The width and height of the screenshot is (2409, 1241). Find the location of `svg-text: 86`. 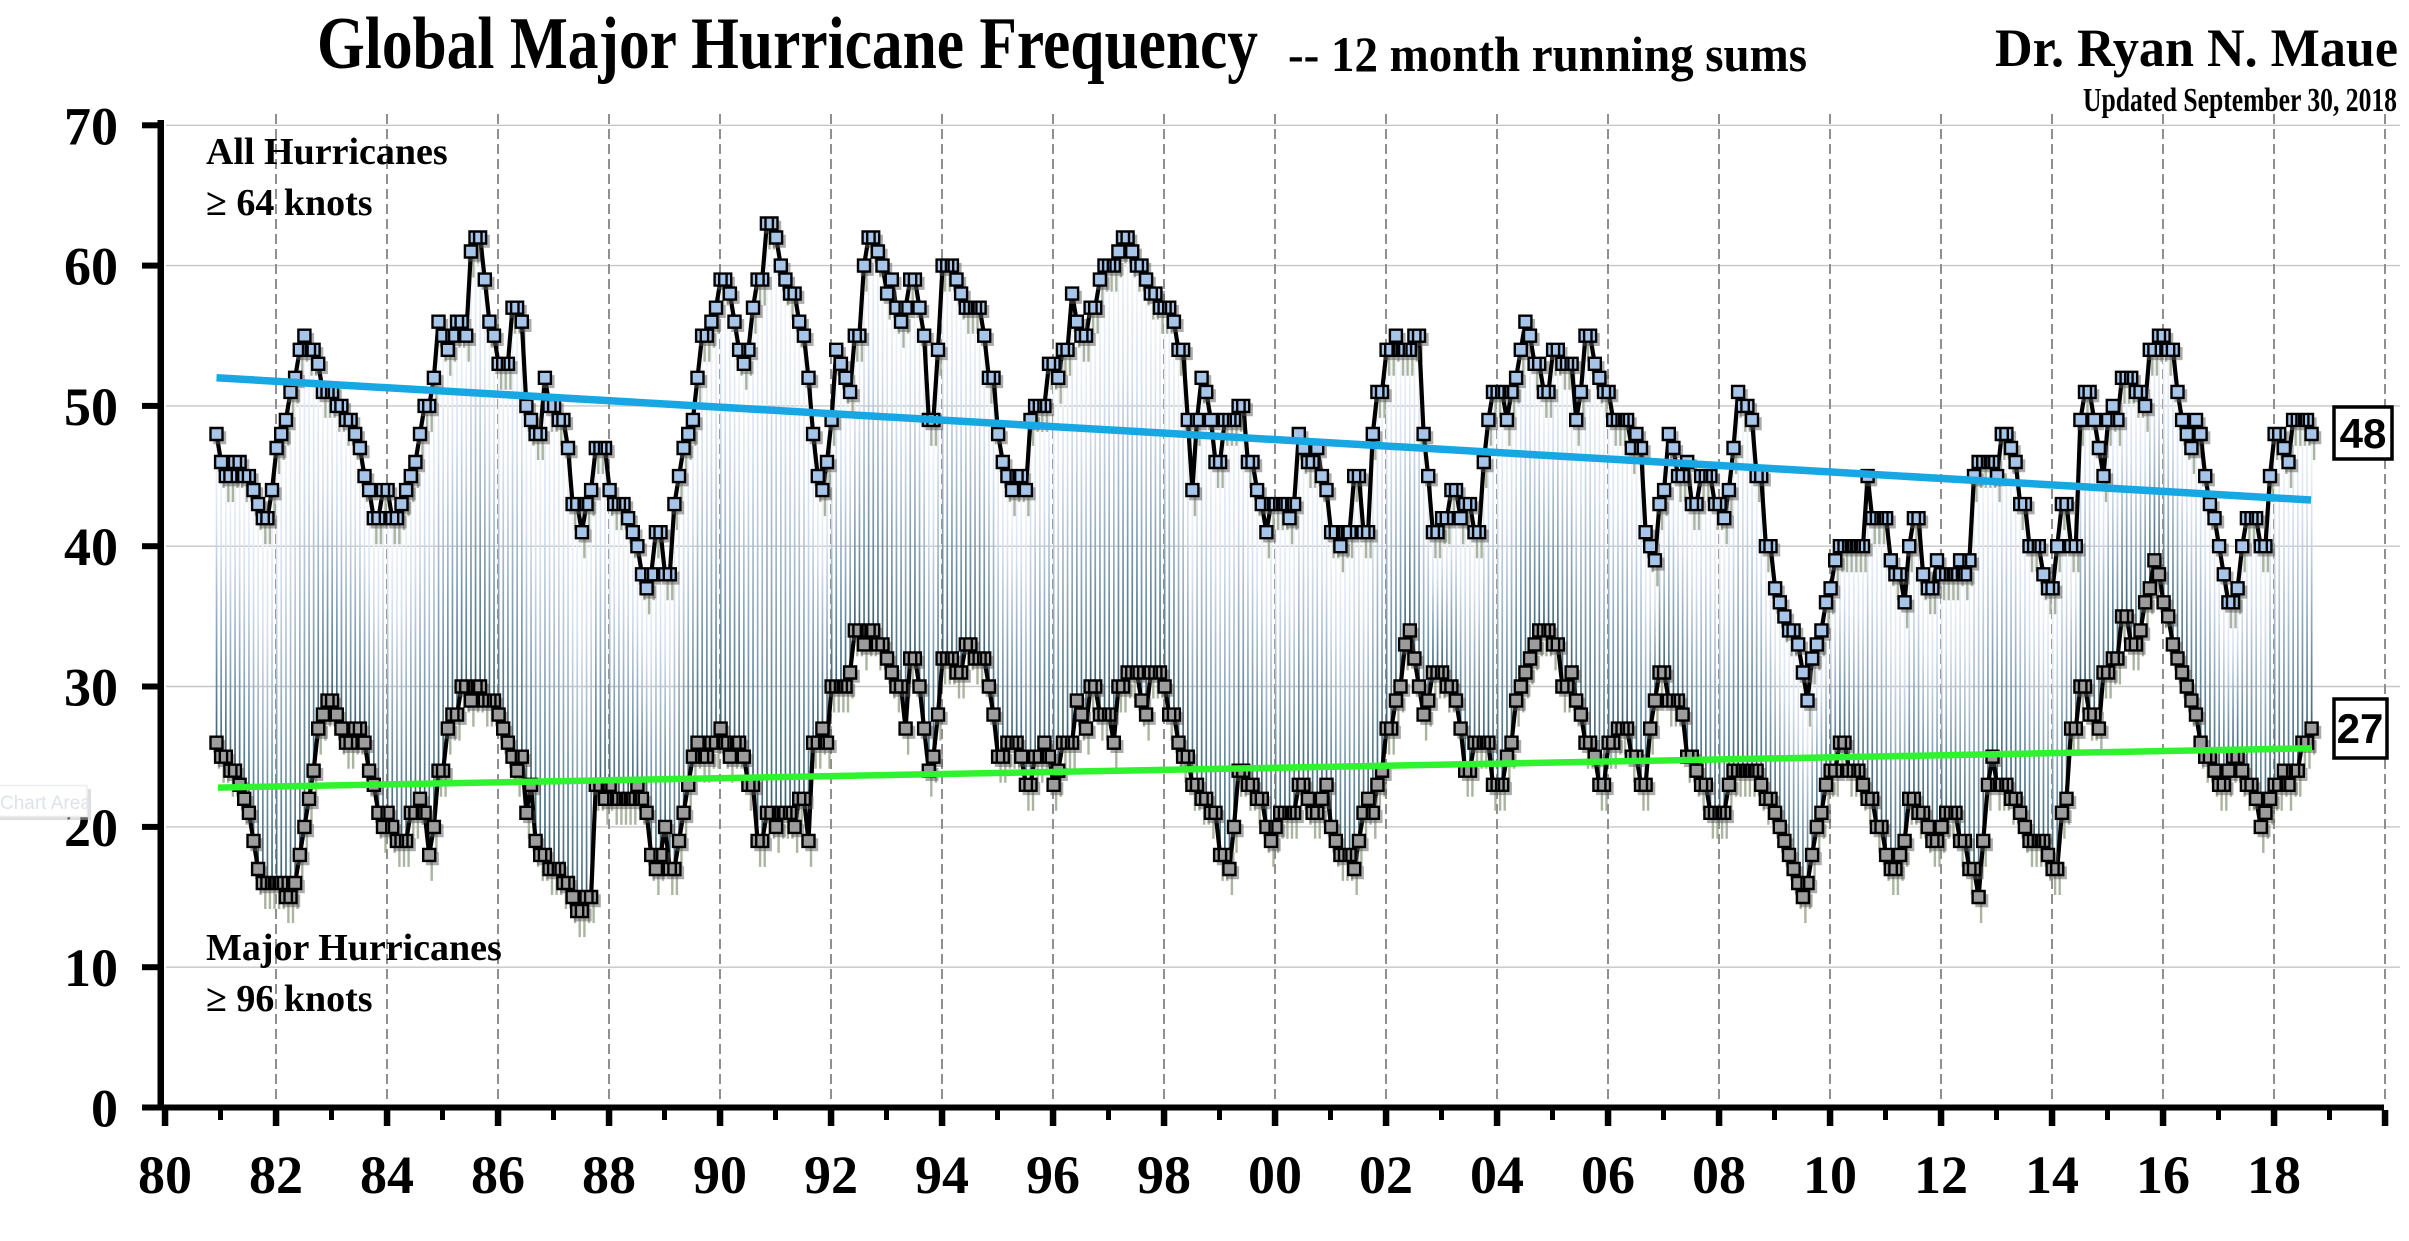

svg-text: 86 is located at coordinates (498, 1175).